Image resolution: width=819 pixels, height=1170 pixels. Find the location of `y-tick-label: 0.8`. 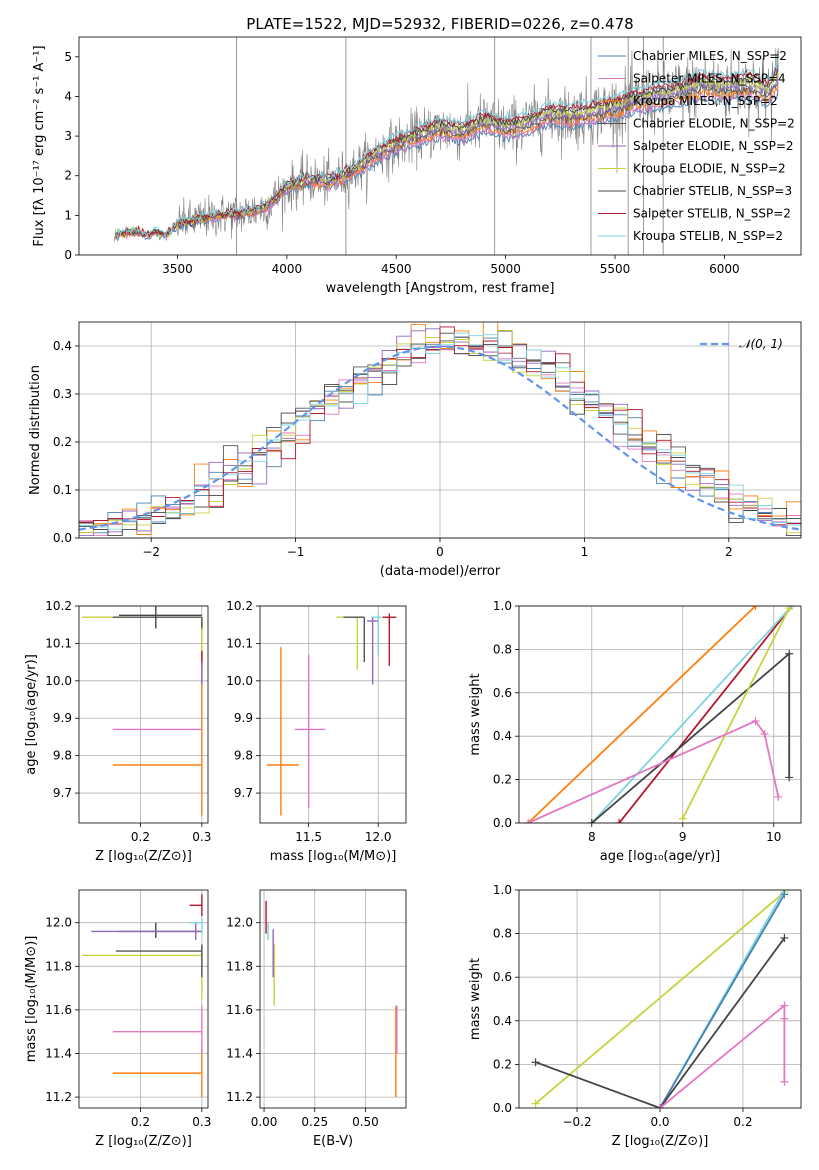

y-tick-label: 0.8 is located at coordinates (502, 934).